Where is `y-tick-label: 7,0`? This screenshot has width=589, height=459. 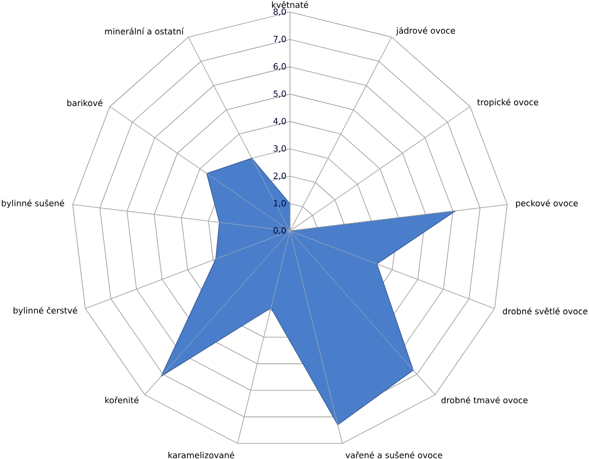 y-tick-label: 7,0 is located at coordinates (280, 39).